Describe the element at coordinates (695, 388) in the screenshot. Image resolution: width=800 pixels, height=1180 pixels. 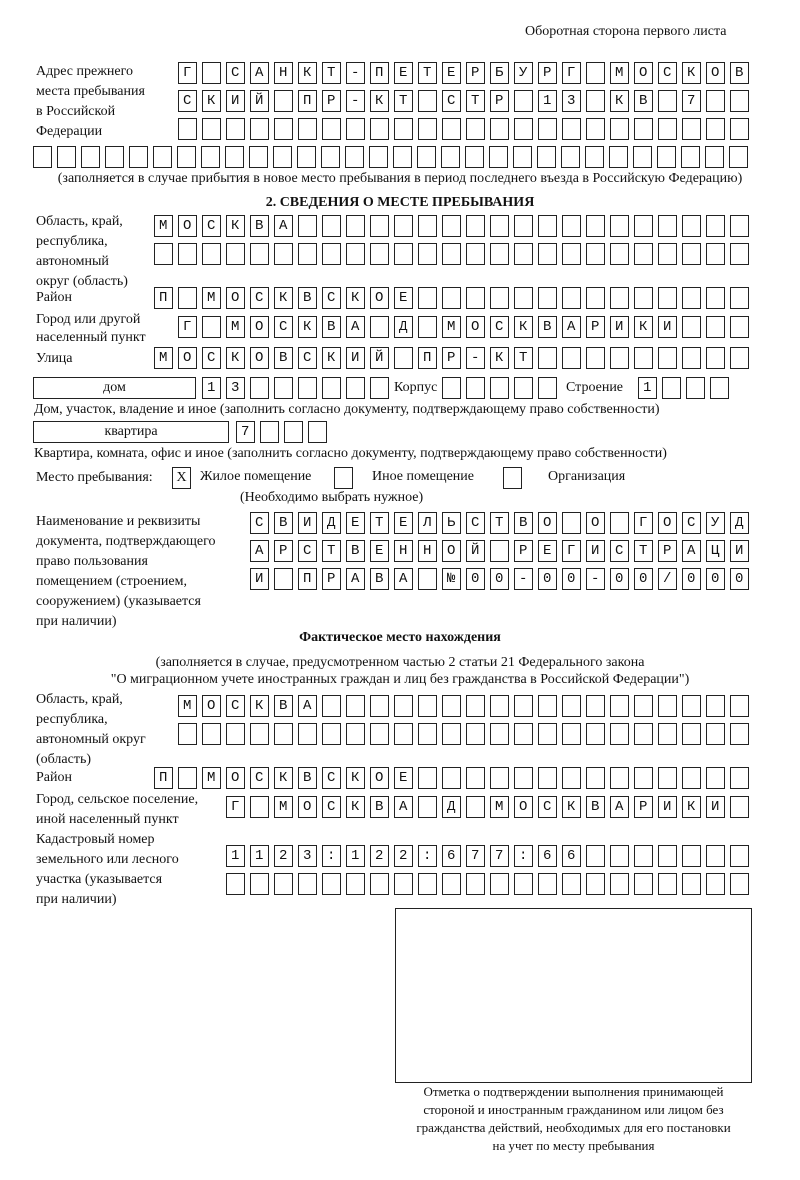
I see `stroenie-row-cell` at that location.